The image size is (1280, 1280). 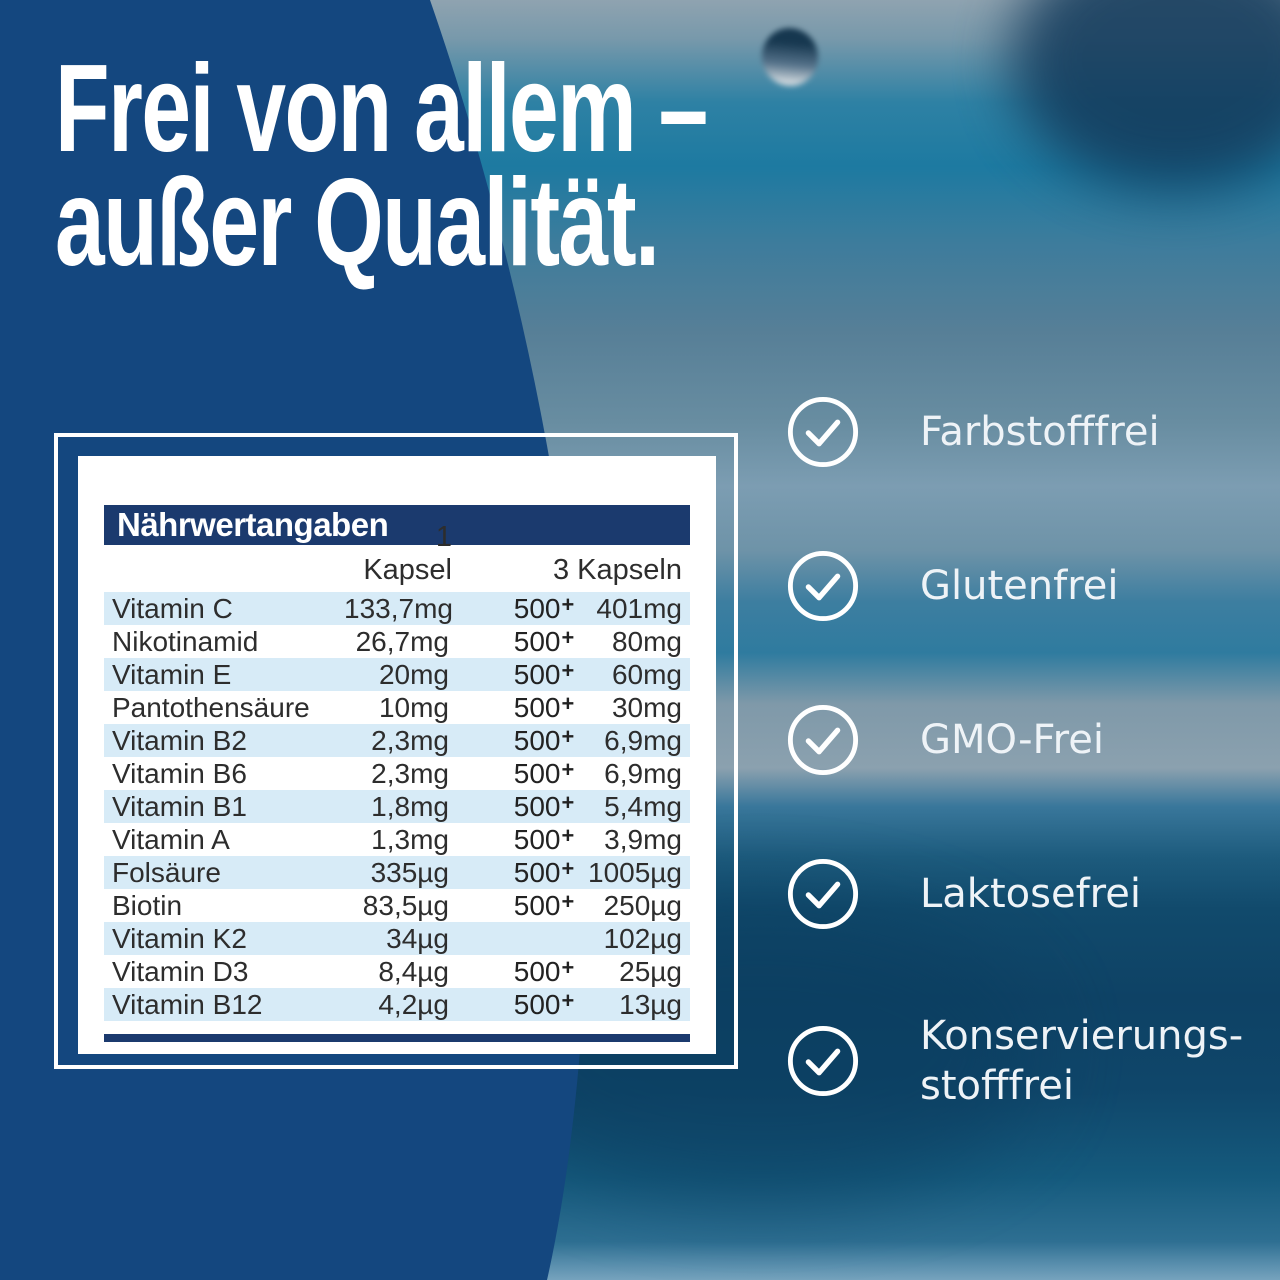 I want to click on table-row: Vitamin B2 2,3mg 6,9mg 500+, so click(x=397, y=740).